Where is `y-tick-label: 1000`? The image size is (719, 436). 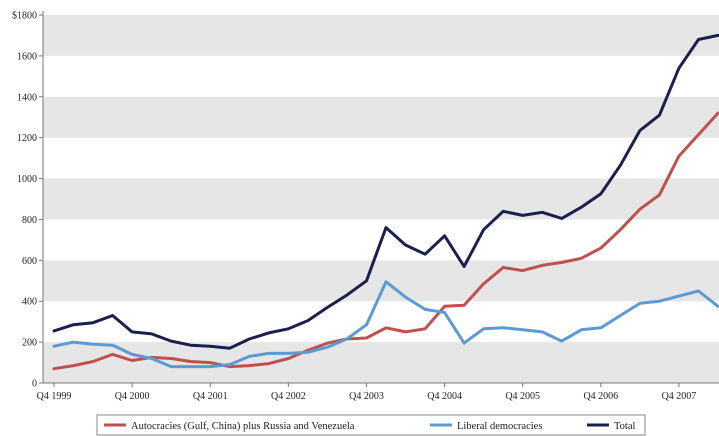 y-tick-label: 1000 is located at coordinates (27, 179).